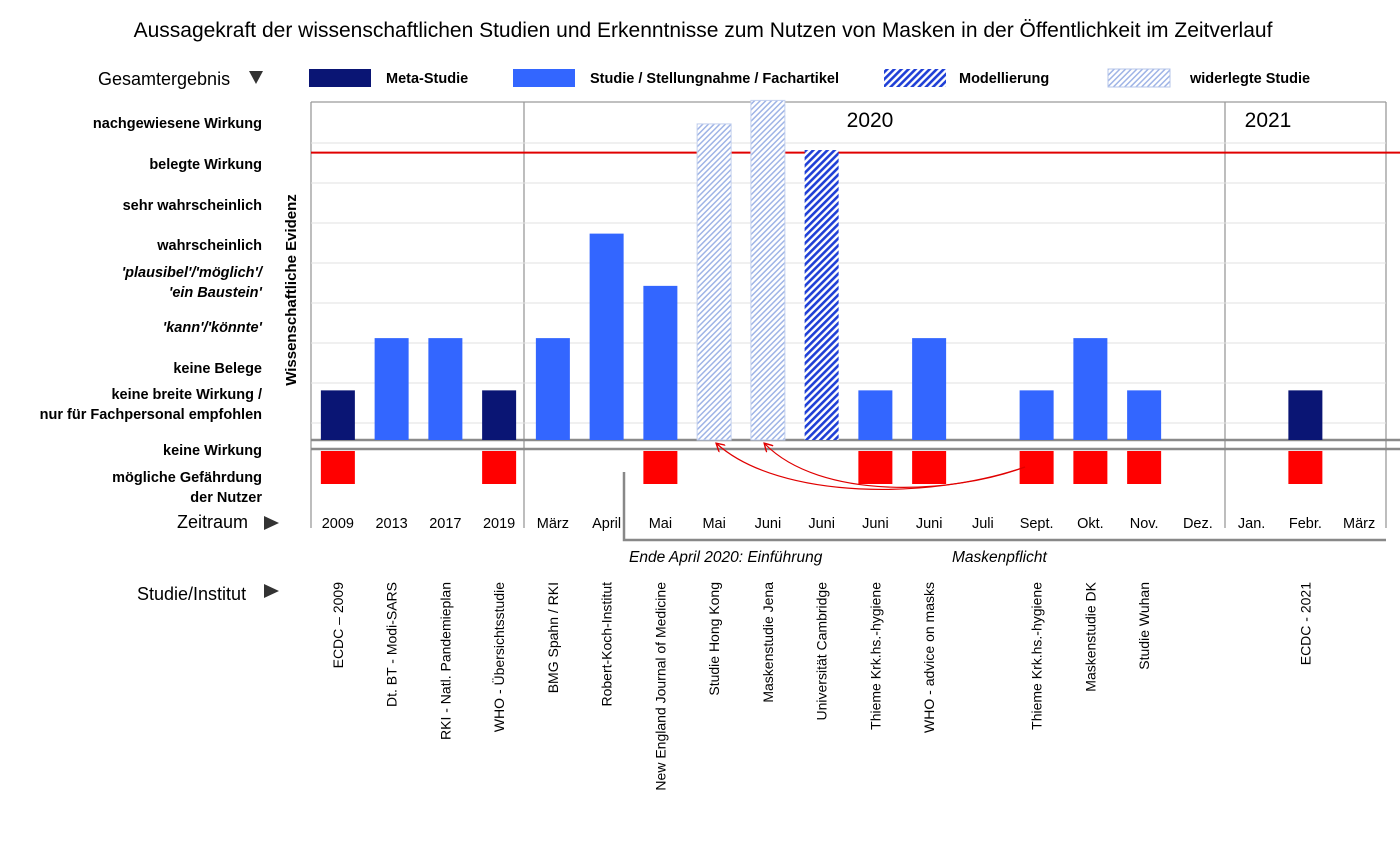 This screenshot has height=843, width=1400. I want to click on legend-swatch-meta, so click(340, 78).